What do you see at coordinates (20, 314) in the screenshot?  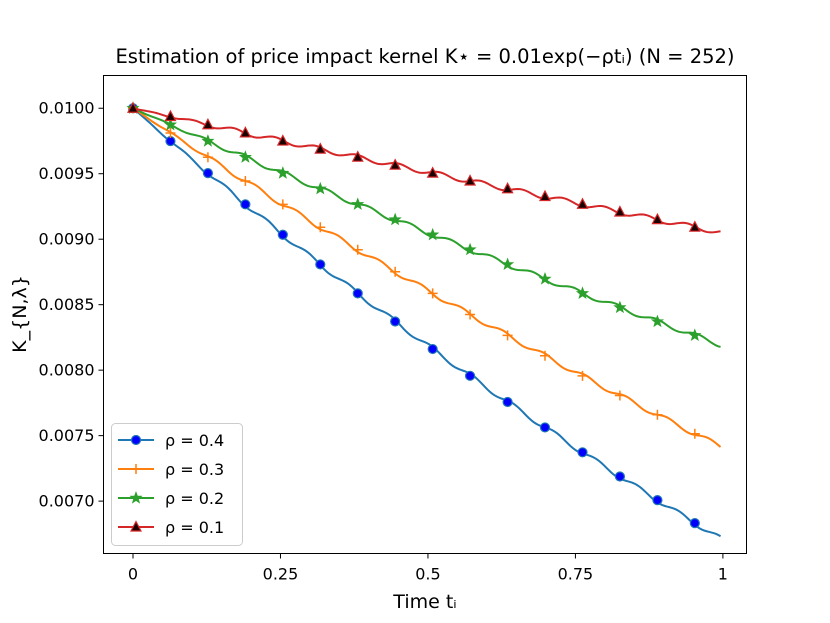 I see `y-axis-title: K_{N,λ}` at bounding box center [20, 314].